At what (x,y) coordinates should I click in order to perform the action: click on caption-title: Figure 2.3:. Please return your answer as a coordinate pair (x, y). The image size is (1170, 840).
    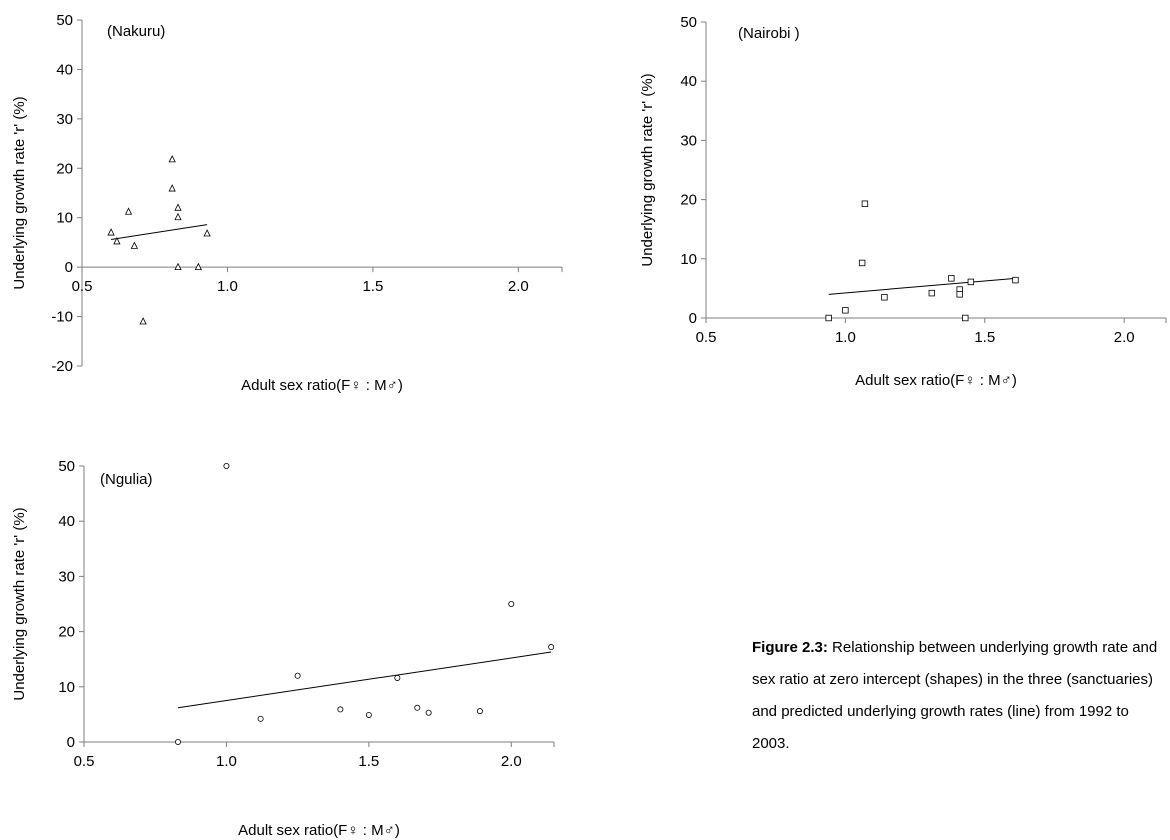
    Looking at the image, I should click on (790, 647).